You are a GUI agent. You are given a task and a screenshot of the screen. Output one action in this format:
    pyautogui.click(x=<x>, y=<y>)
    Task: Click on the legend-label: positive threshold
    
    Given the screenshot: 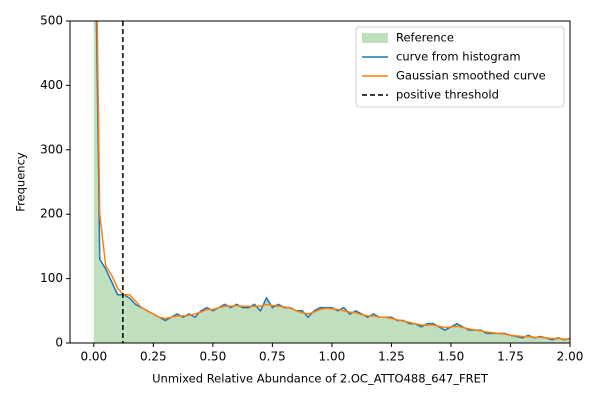 What is the action you would take?
    pyautogui.click(x=447, y=95)
    